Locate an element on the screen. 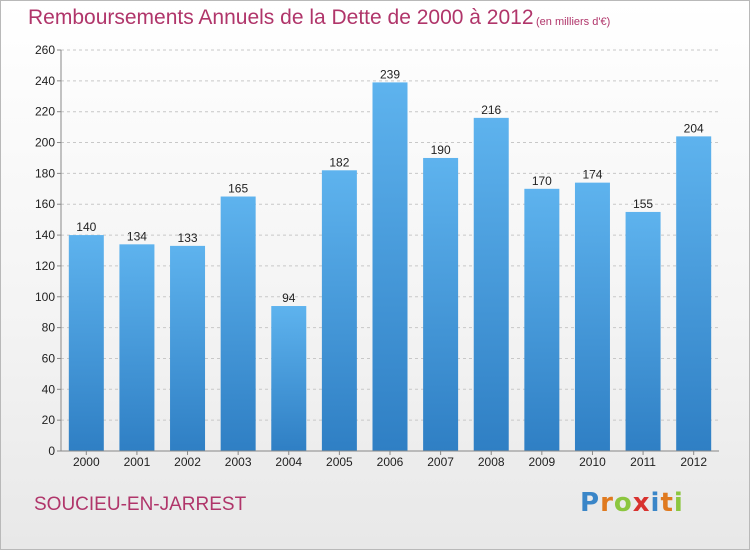 The image size is (750, 550). bar-value-label: 94 is located at coordinates (289, 298).